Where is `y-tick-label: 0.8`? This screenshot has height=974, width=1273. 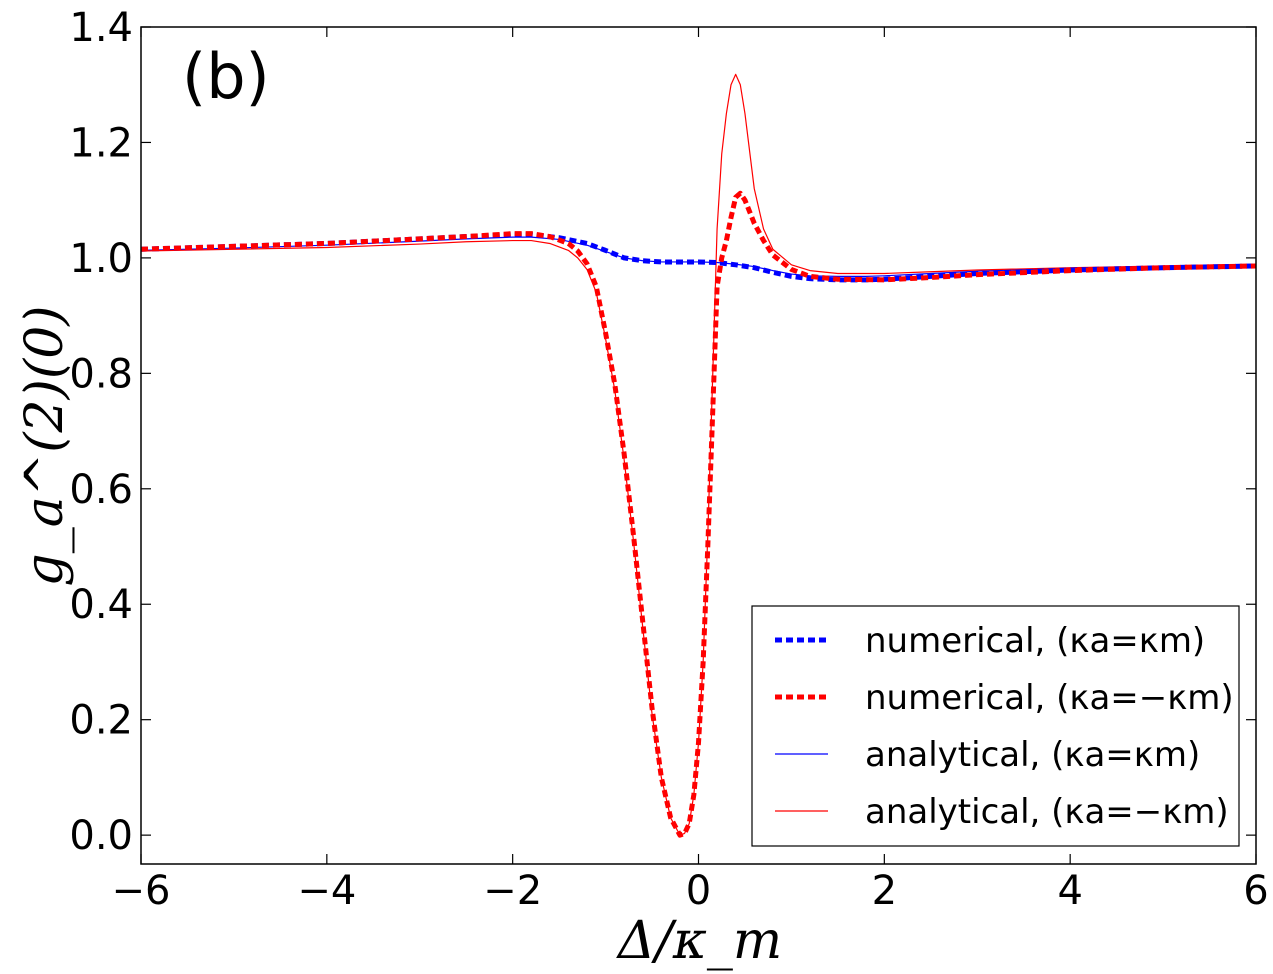
y-tick-label: 0.8 is located at coordinates (101, 374).